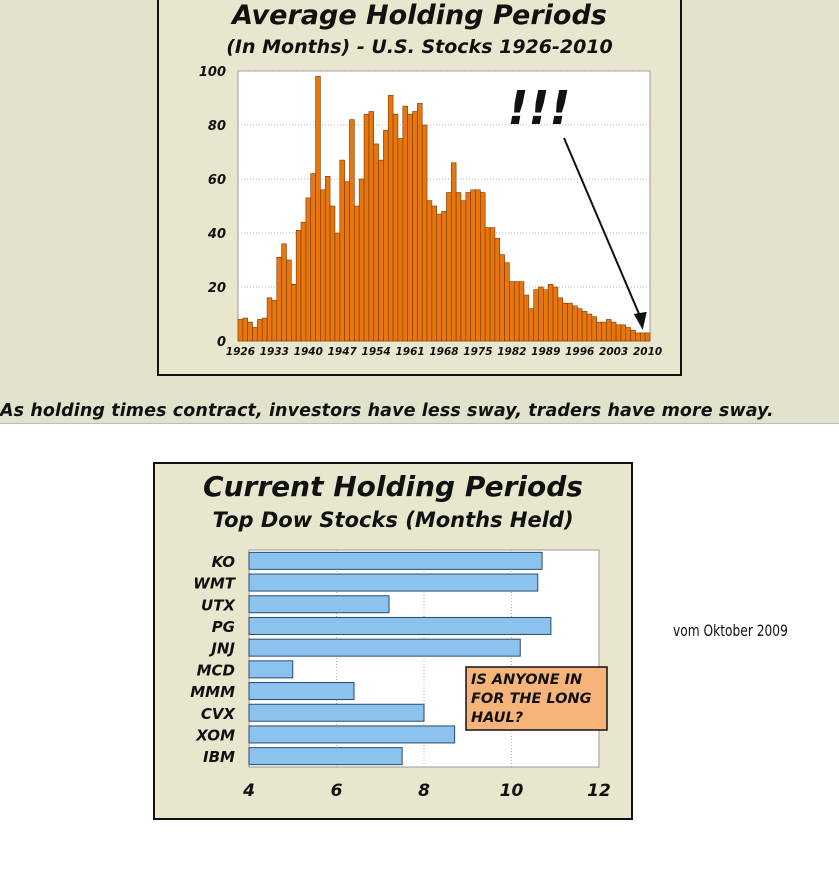  I want to click on chart1-ytick-label: 0, so click(221, 342).